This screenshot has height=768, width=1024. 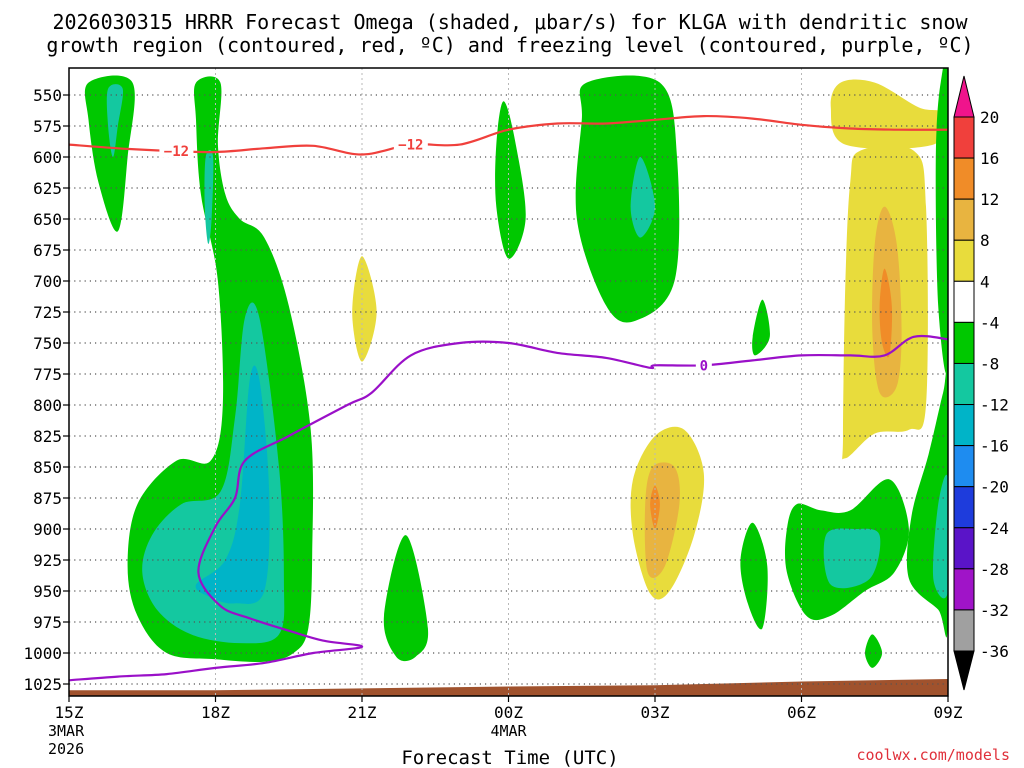 I want to click on x-tick-label: 06Z, so click(x=801, y=712).